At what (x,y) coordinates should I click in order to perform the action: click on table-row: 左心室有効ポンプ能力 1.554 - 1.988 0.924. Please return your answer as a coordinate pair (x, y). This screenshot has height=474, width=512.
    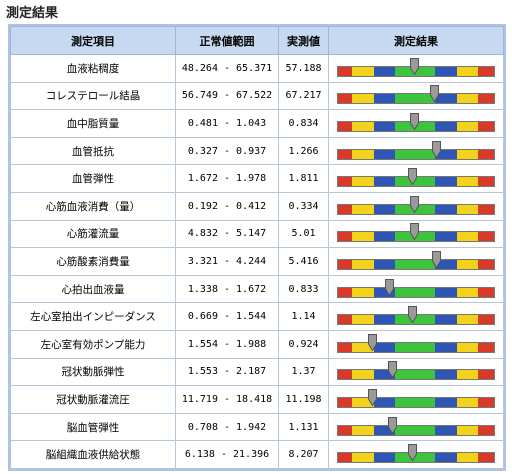
    Looking at the image, I should click on (257, 344).